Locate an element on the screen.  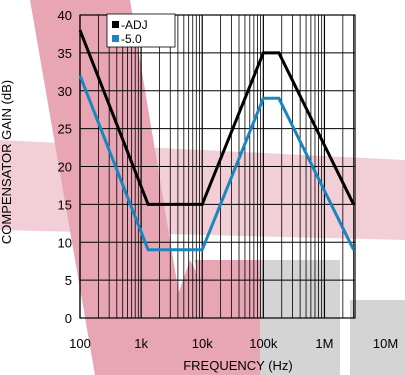
y-axis-title: COMPENSATOR GAIN (dB) is located at coordinates (7, 162).